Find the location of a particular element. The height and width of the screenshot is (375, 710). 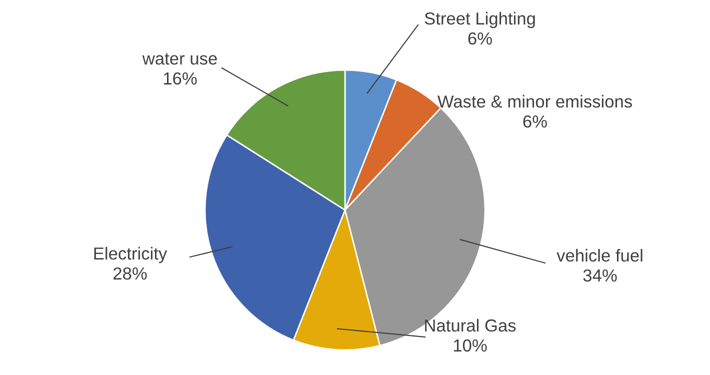

slice-label: Waste & minor emissions is located at coordinates (534, 101).